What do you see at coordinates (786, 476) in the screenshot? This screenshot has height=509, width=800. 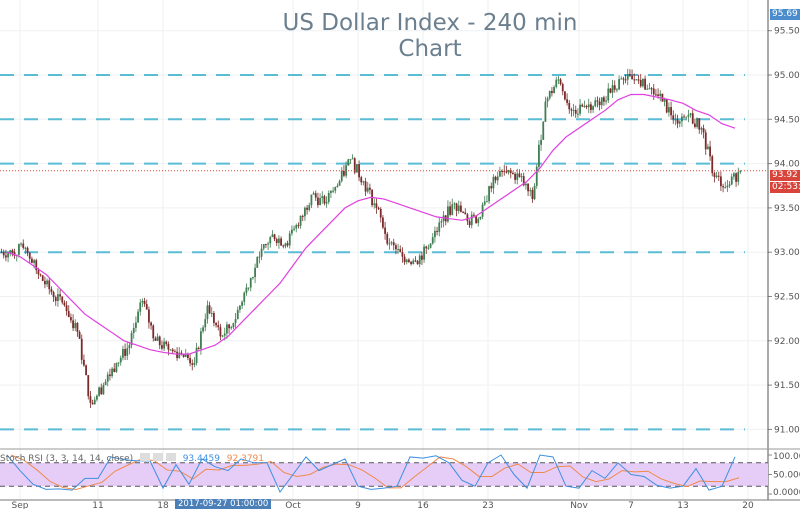 I see `stoch-y-tick-label: 50.0000` at bounding box center [786, 476].